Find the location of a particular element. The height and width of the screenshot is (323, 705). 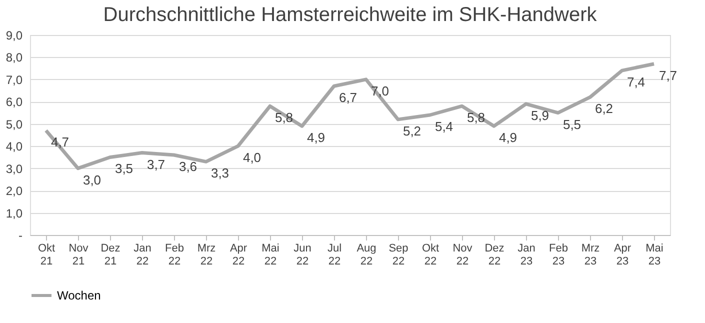

x-tick-label: Apr 22 is located at coordinates (239, 255).